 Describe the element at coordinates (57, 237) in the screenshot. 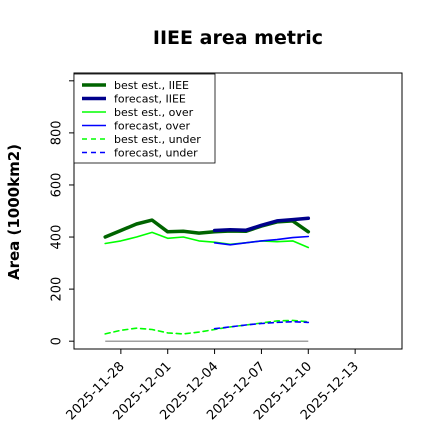

I see `y-tick-label: 400` at that location.